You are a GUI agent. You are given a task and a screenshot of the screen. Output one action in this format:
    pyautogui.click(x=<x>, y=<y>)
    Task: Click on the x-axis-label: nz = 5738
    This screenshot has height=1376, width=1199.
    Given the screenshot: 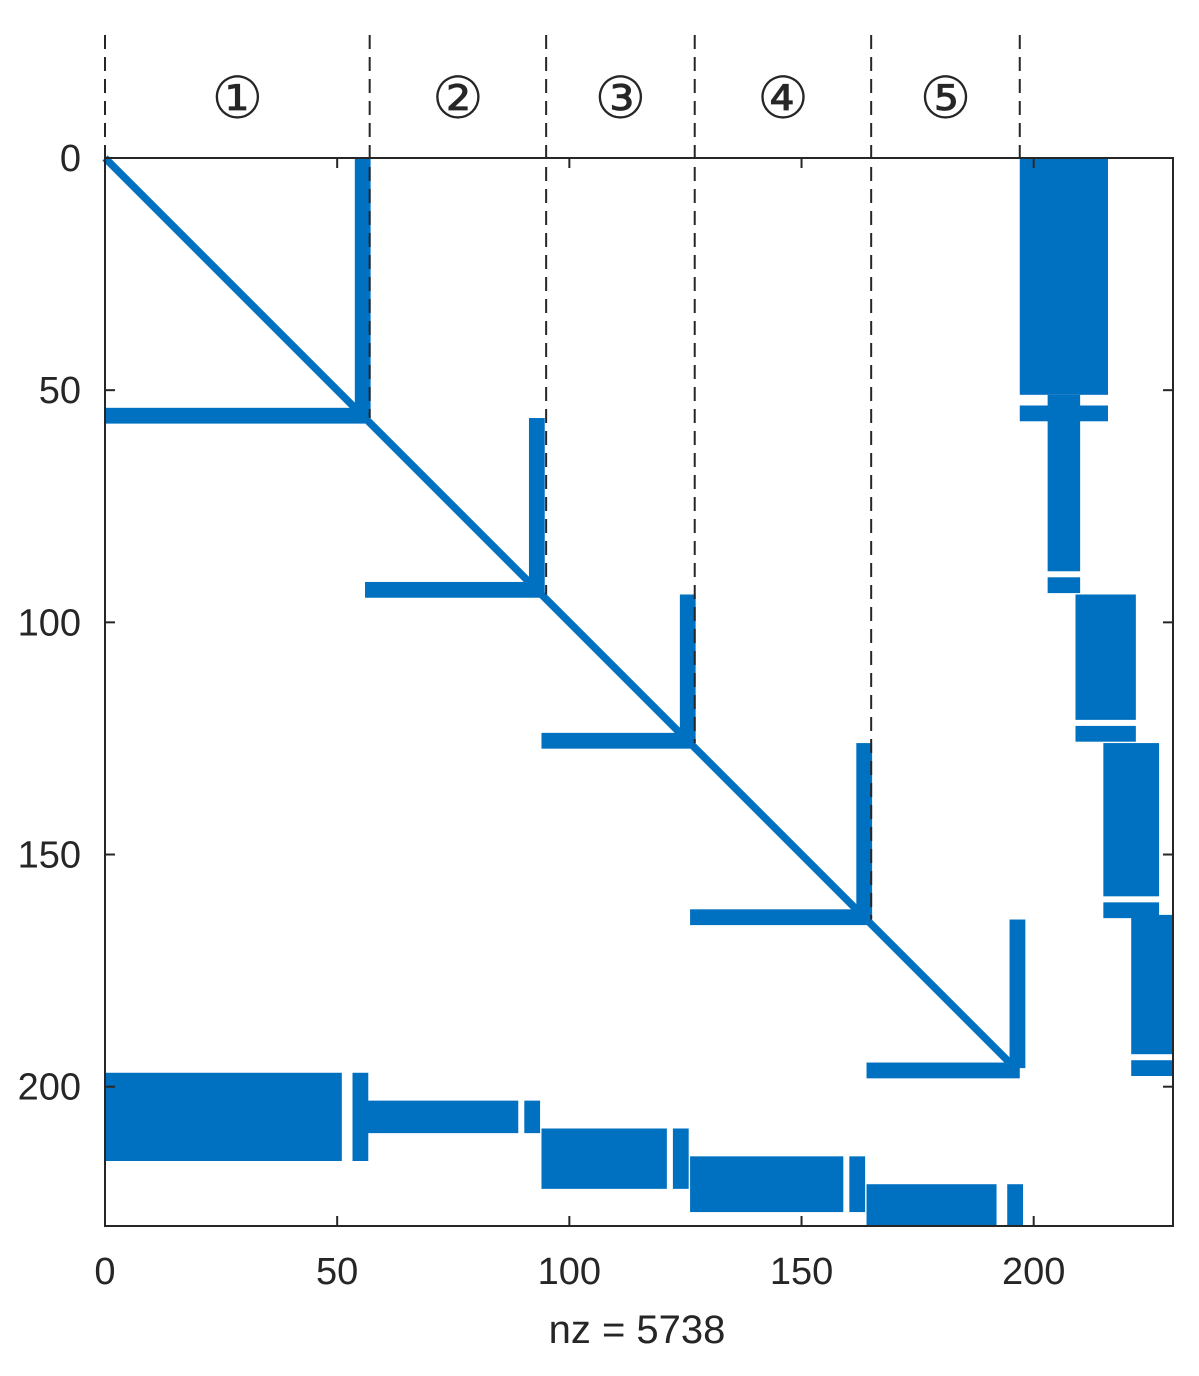 What is the action you would take?
    pyautogui.click(x=637, y=1330)
    